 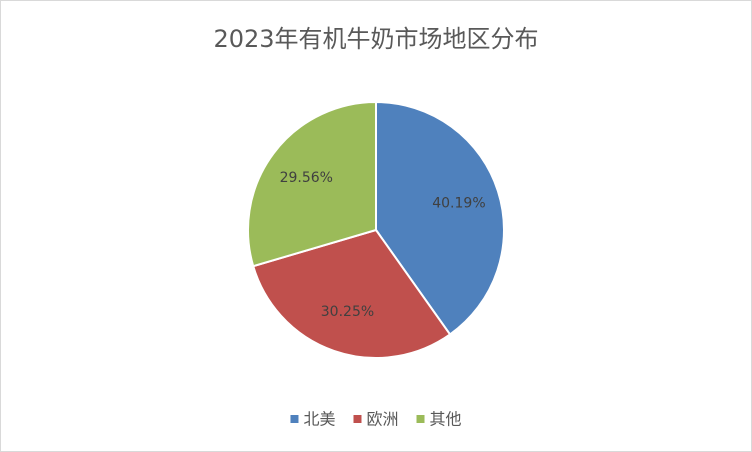 I want to click on data-label: 40.19%, so click(x=458, y=204).